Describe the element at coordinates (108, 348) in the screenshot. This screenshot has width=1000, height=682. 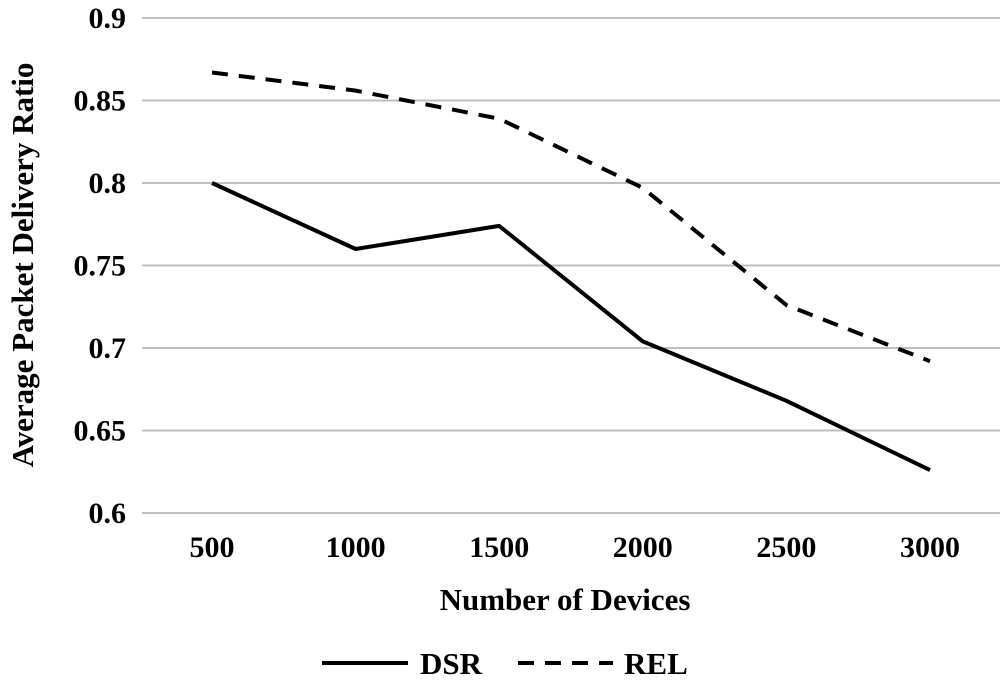
I see `y-tick-label: 0.7` at that location.